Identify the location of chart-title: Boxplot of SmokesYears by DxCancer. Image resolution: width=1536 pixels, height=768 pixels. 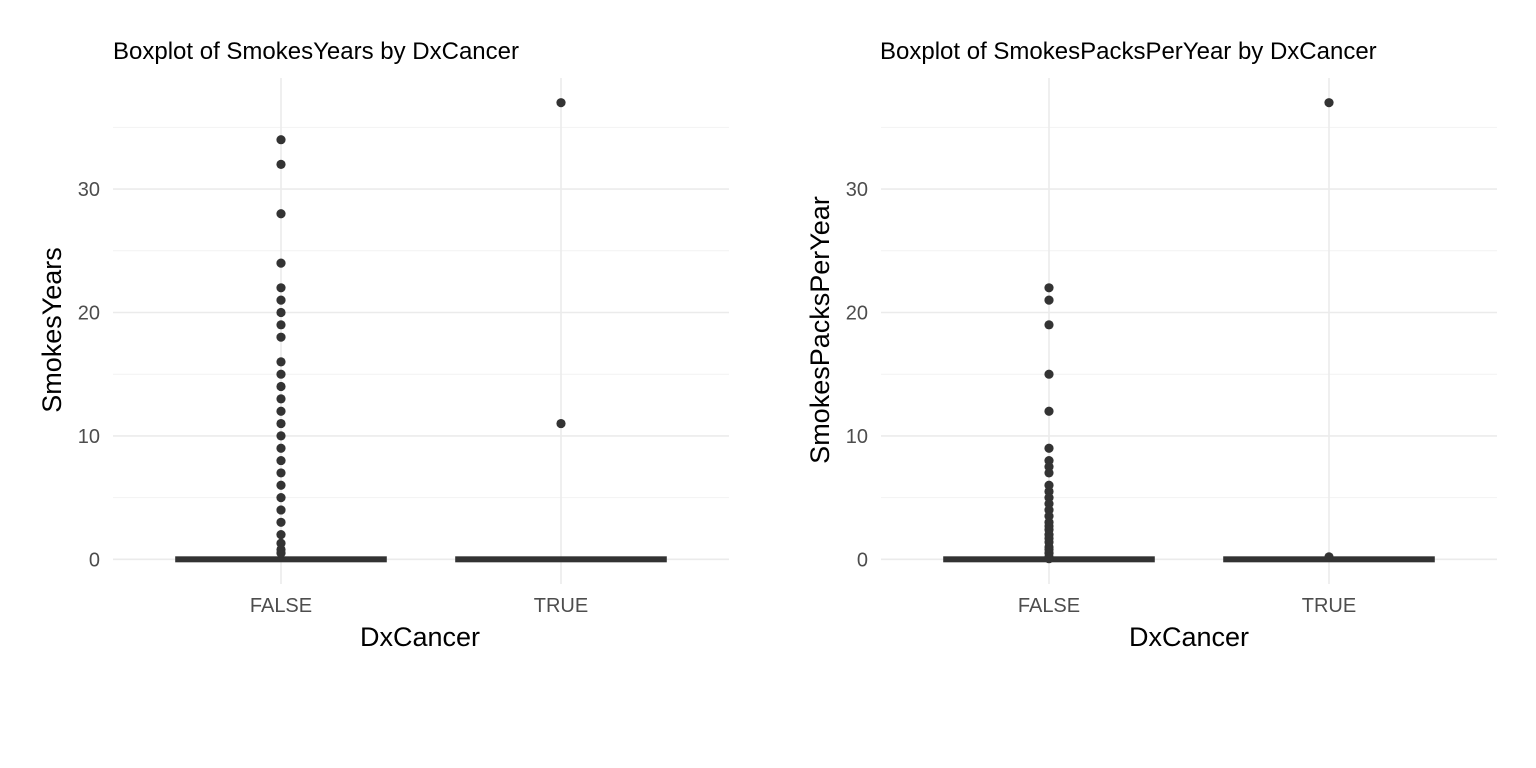
(316, 51).